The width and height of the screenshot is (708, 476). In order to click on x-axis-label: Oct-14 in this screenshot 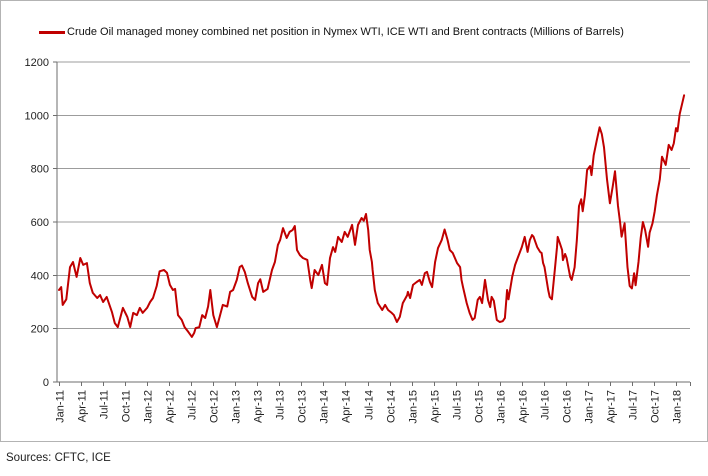, I will do `click(392, 406)`.